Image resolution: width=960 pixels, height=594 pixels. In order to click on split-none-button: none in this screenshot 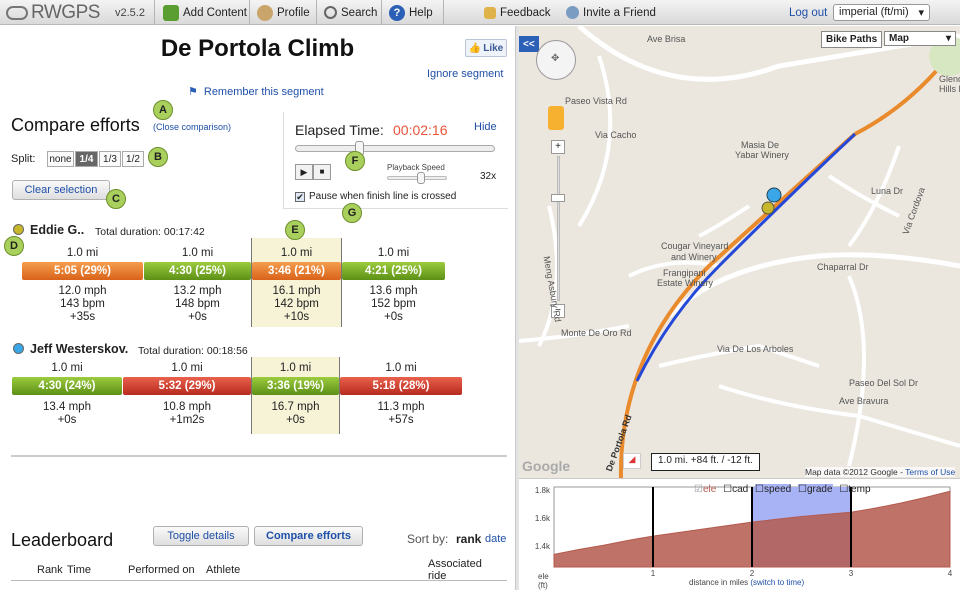, I will do `click(60, 159)`.